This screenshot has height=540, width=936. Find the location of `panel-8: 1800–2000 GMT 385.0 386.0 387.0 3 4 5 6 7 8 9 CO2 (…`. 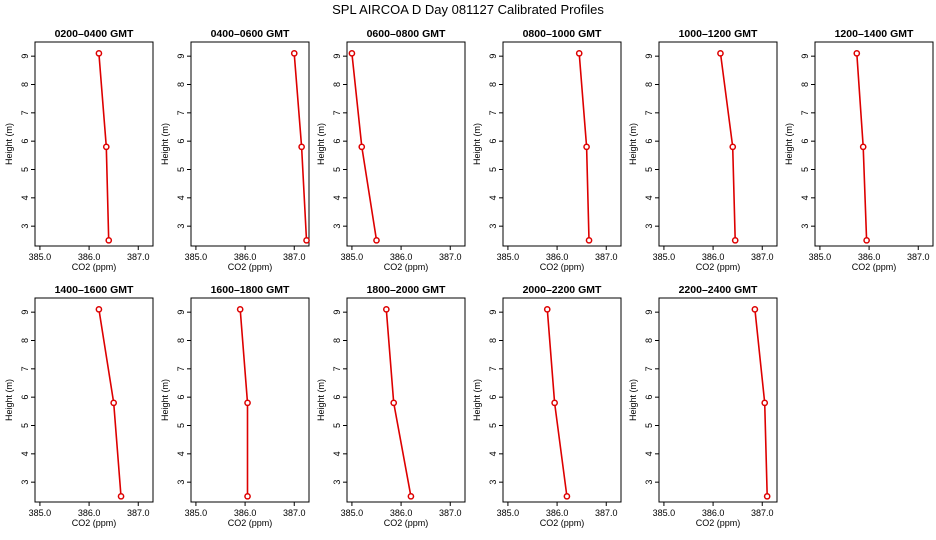

panel-8: 1800–2000 GMT 385.0 386.0 387.0 3 4 5 6 7 8 9 CO2 (… is located at coordinates (391, 406).